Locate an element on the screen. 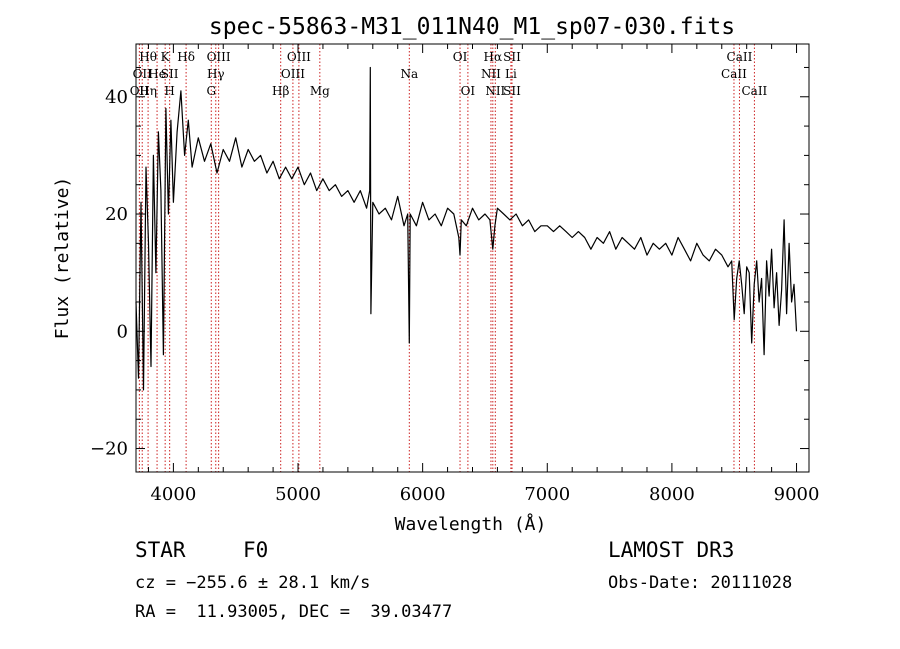 The image size is (900, 649). line-label-2-0: Hθ is located at coordinates (148, 57).